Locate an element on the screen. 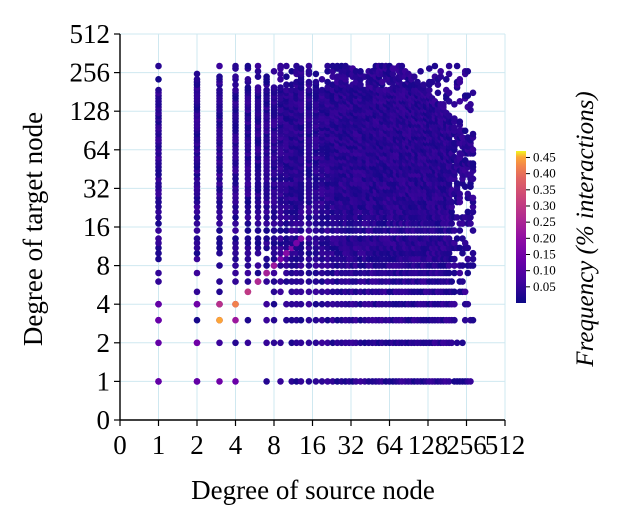  x-tick-label: 512 is located at coordinates (505, 445).